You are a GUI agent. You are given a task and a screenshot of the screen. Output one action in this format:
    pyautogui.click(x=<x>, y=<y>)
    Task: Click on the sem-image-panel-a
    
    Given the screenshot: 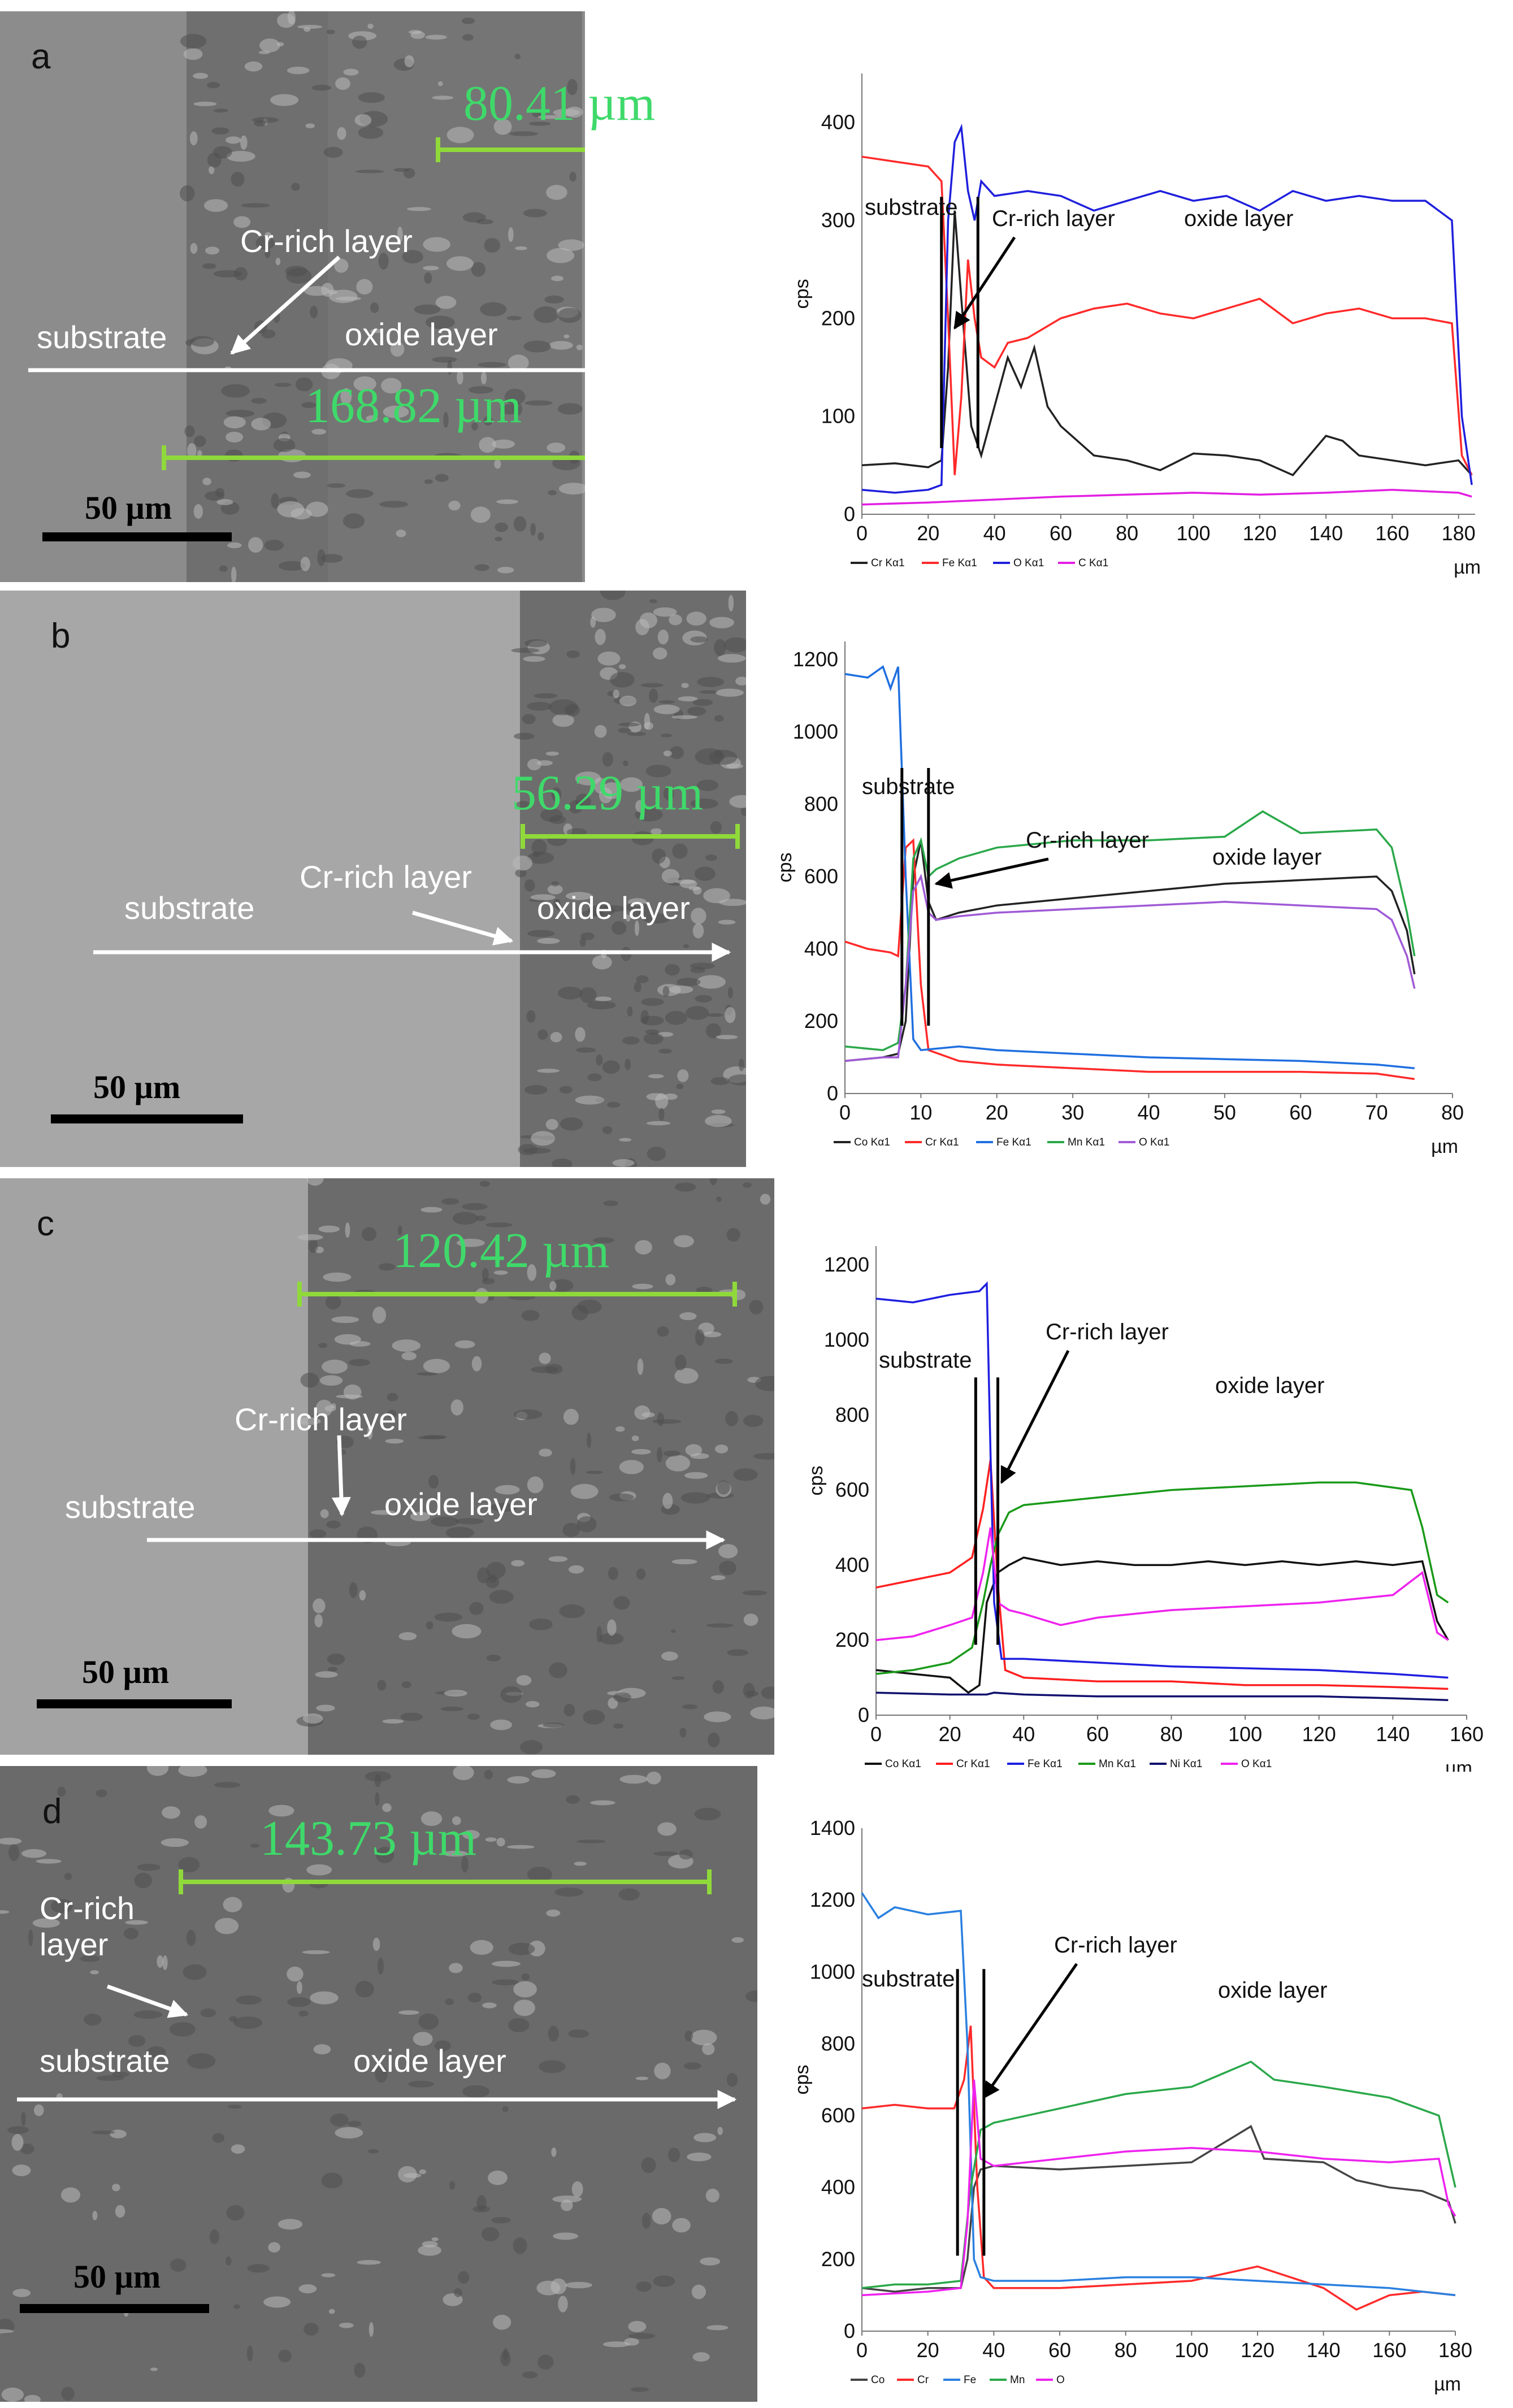 What is the action you would take?
    pyautogui.click(x=292, y=296)
    